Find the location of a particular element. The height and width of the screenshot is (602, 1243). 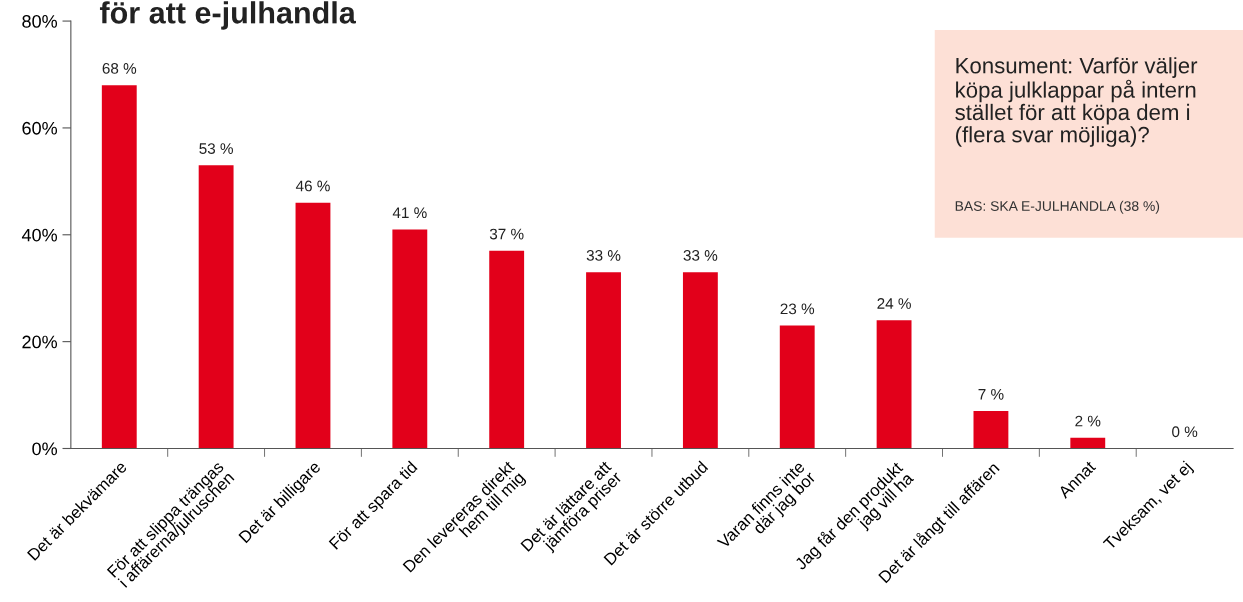

chart-title: för att e-julhandla is located at coordinates (227, 15).